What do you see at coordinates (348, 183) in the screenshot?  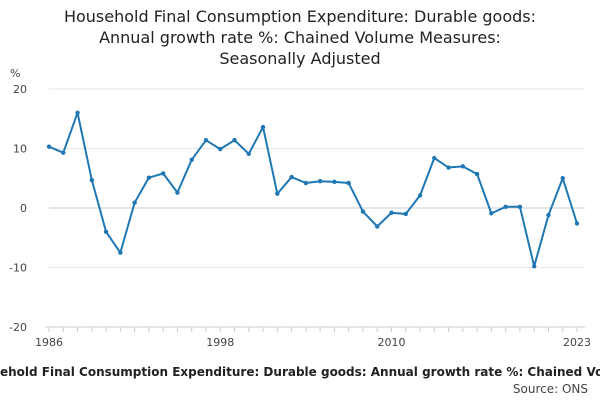 I see `data-point-2007` at bounding box center [348, 183].